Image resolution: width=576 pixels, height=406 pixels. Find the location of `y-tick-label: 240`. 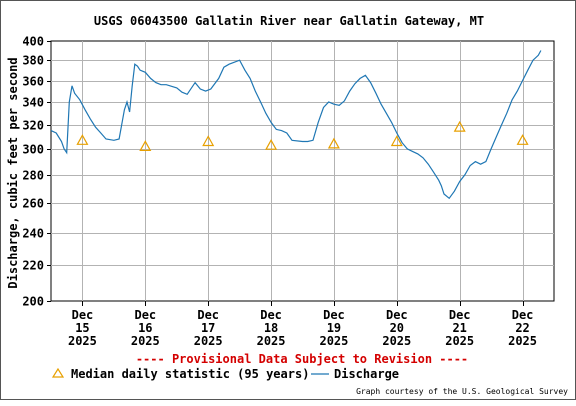

y-tick-label: 240 is located at coordinates (33, 234).